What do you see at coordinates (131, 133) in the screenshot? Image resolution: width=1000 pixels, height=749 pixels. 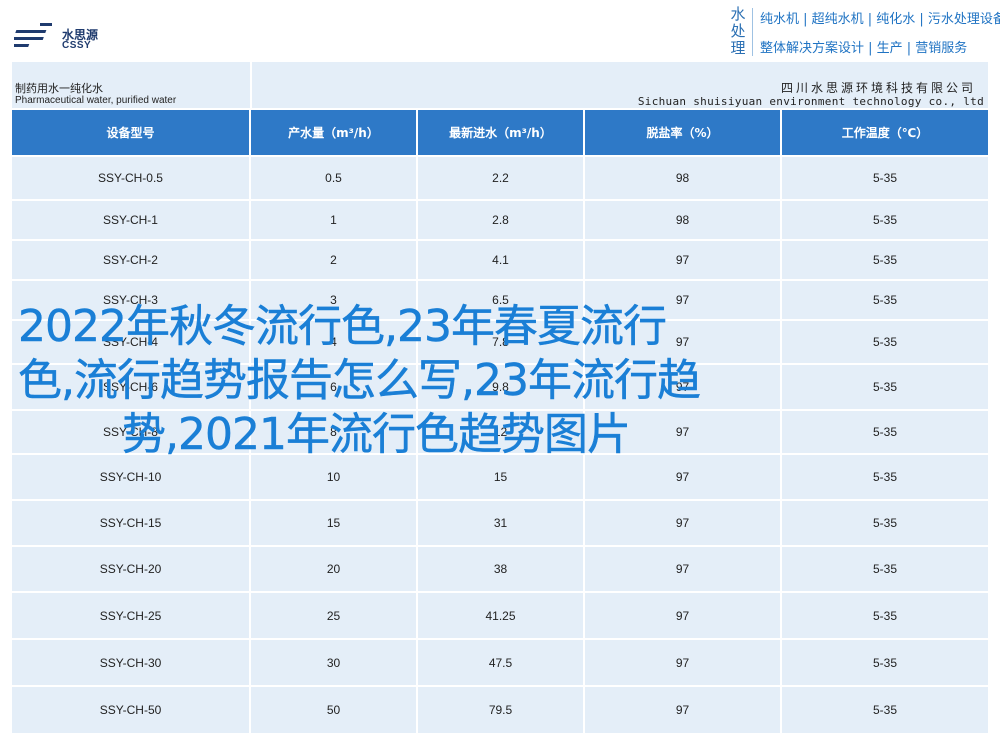 I see `col-header-model: 设备型号` at bounding box center [131, 133].